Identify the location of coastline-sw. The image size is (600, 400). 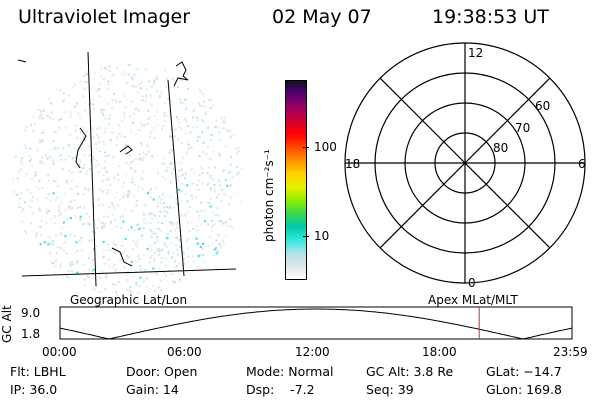
(122, 257).